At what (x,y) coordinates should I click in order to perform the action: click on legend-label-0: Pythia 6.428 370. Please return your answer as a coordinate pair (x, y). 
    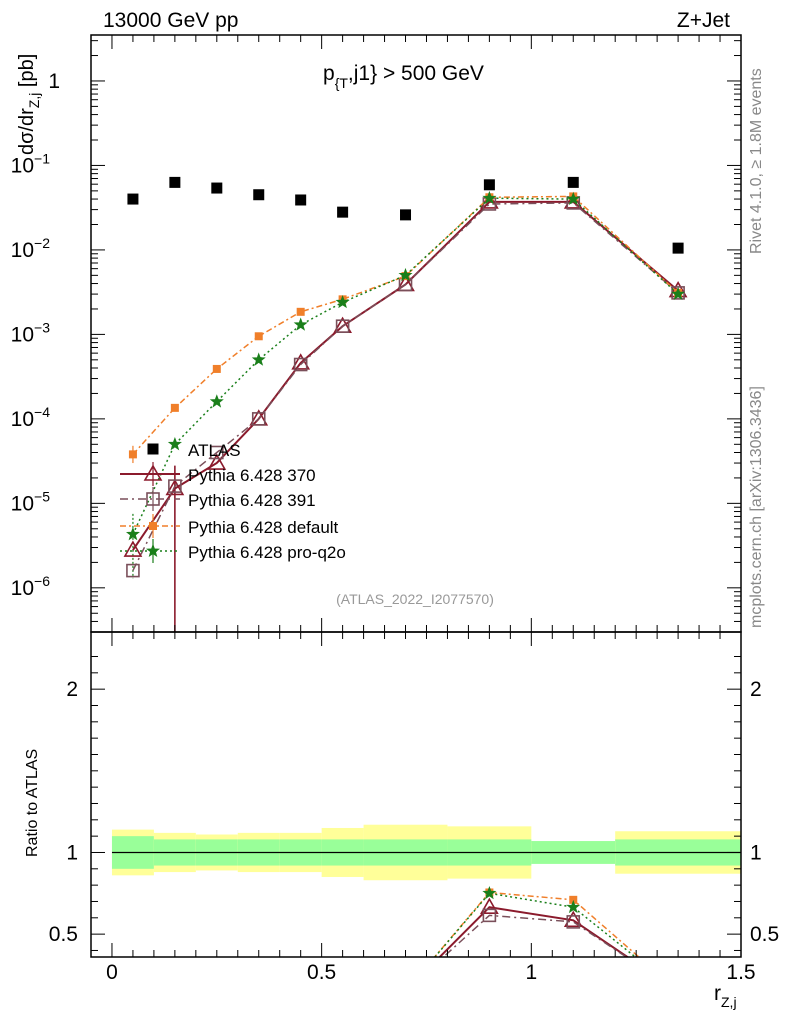
    Looking at the image, I should click on (252, 475).